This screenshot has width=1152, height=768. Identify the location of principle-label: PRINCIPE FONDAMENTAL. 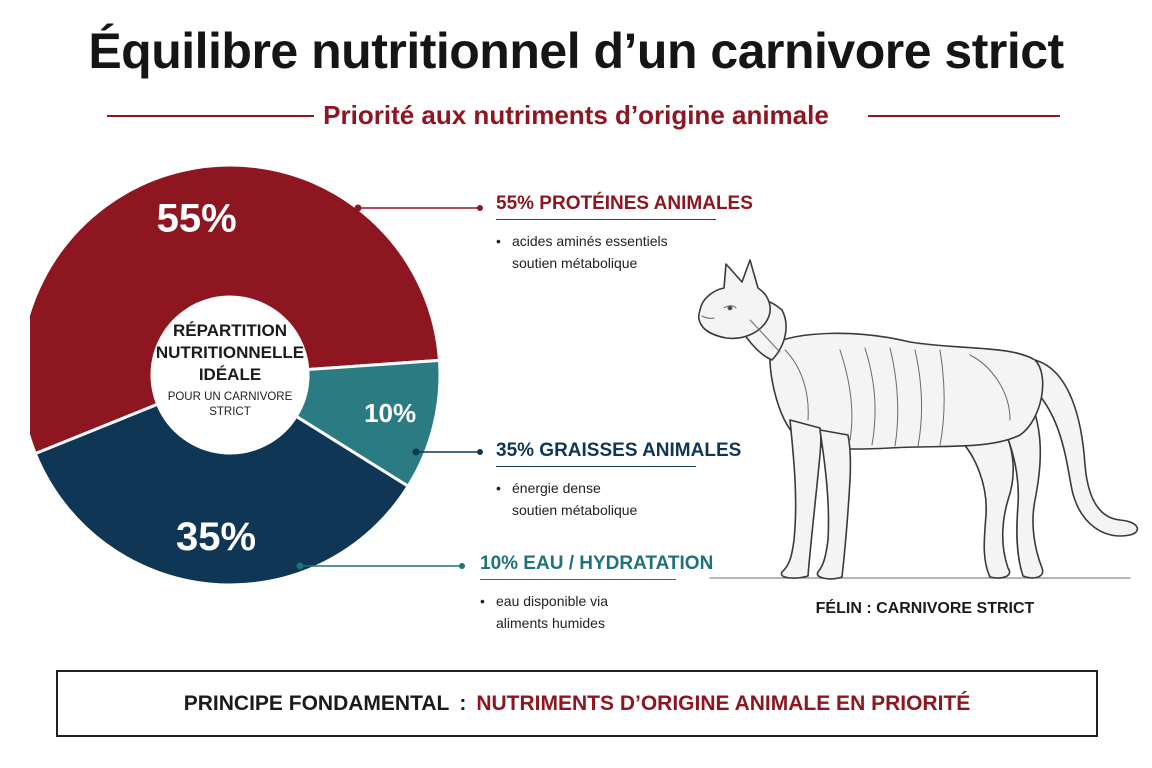
(316, 703).